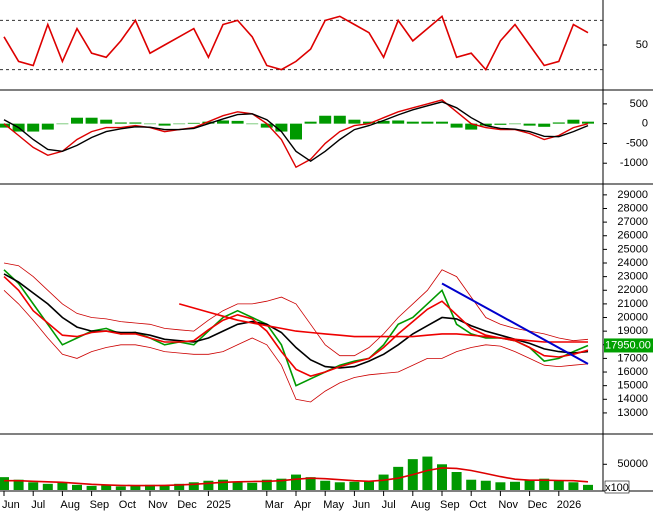  I want to click on last-price-box, so click(628, 345).